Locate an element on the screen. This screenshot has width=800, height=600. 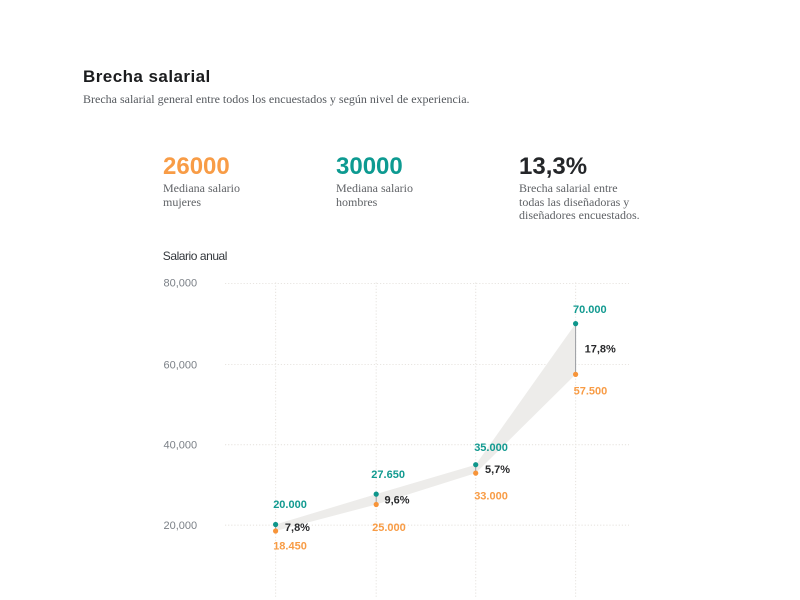
svg-text: 33.000 is located at coordinates (491, 497).